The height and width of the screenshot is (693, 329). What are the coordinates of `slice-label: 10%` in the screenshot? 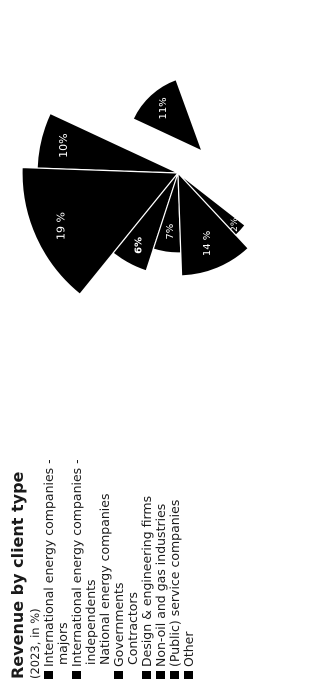 It's located at (63, 145).